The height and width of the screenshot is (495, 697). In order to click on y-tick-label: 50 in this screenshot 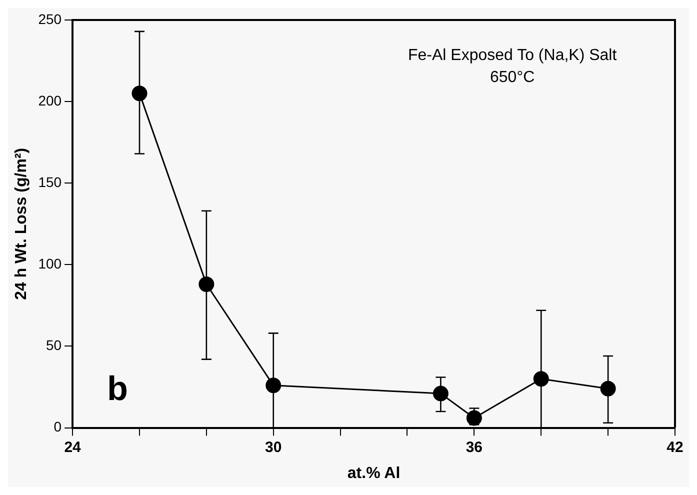, I will do `click(54, 345)`.